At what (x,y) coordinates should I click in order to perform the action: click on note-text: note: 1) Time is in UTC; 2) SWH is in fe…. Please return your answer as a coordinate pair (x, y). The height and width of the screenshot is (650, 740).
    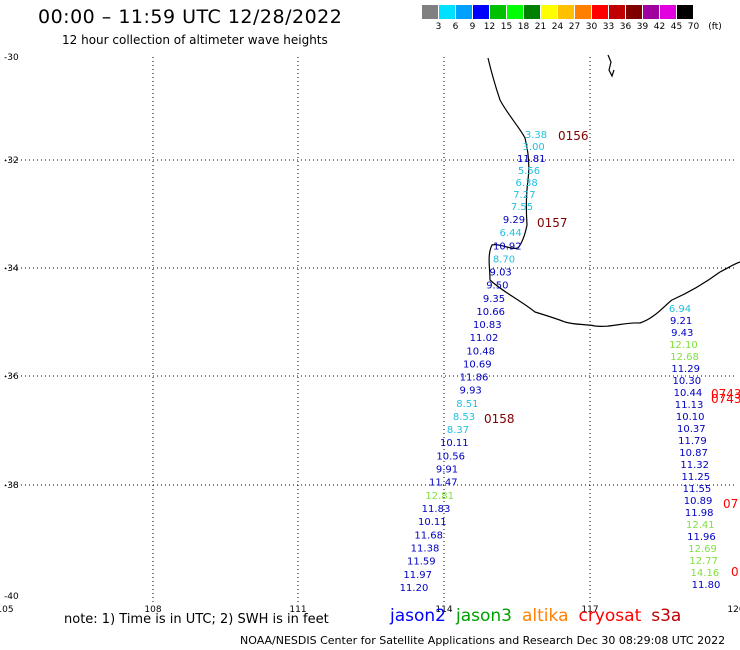
    Looking at the image, I should click on (196, 619).